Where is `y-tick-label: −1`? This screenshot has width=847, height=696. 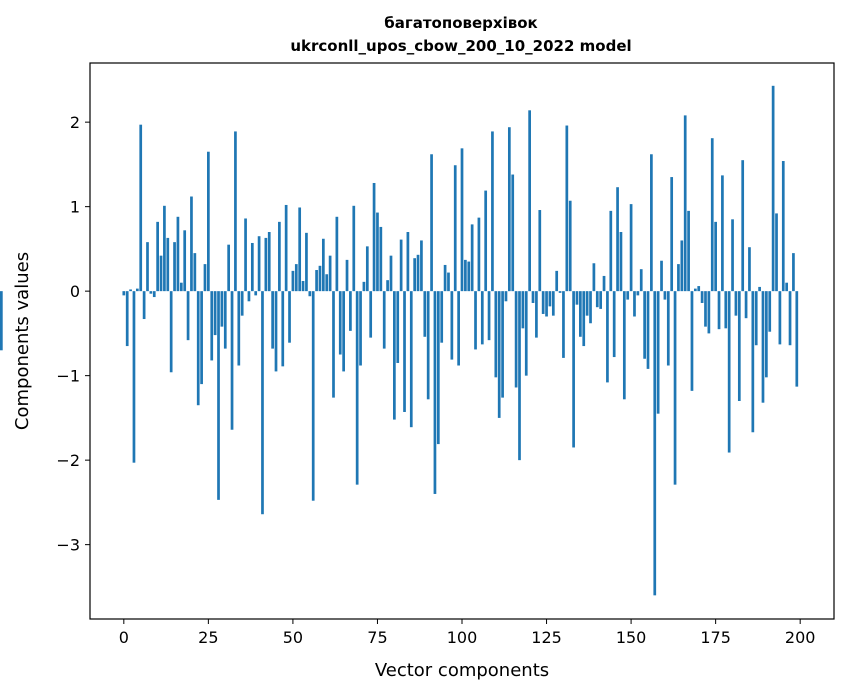 y-tick-label: −1 is located at coordinates (68, 376).